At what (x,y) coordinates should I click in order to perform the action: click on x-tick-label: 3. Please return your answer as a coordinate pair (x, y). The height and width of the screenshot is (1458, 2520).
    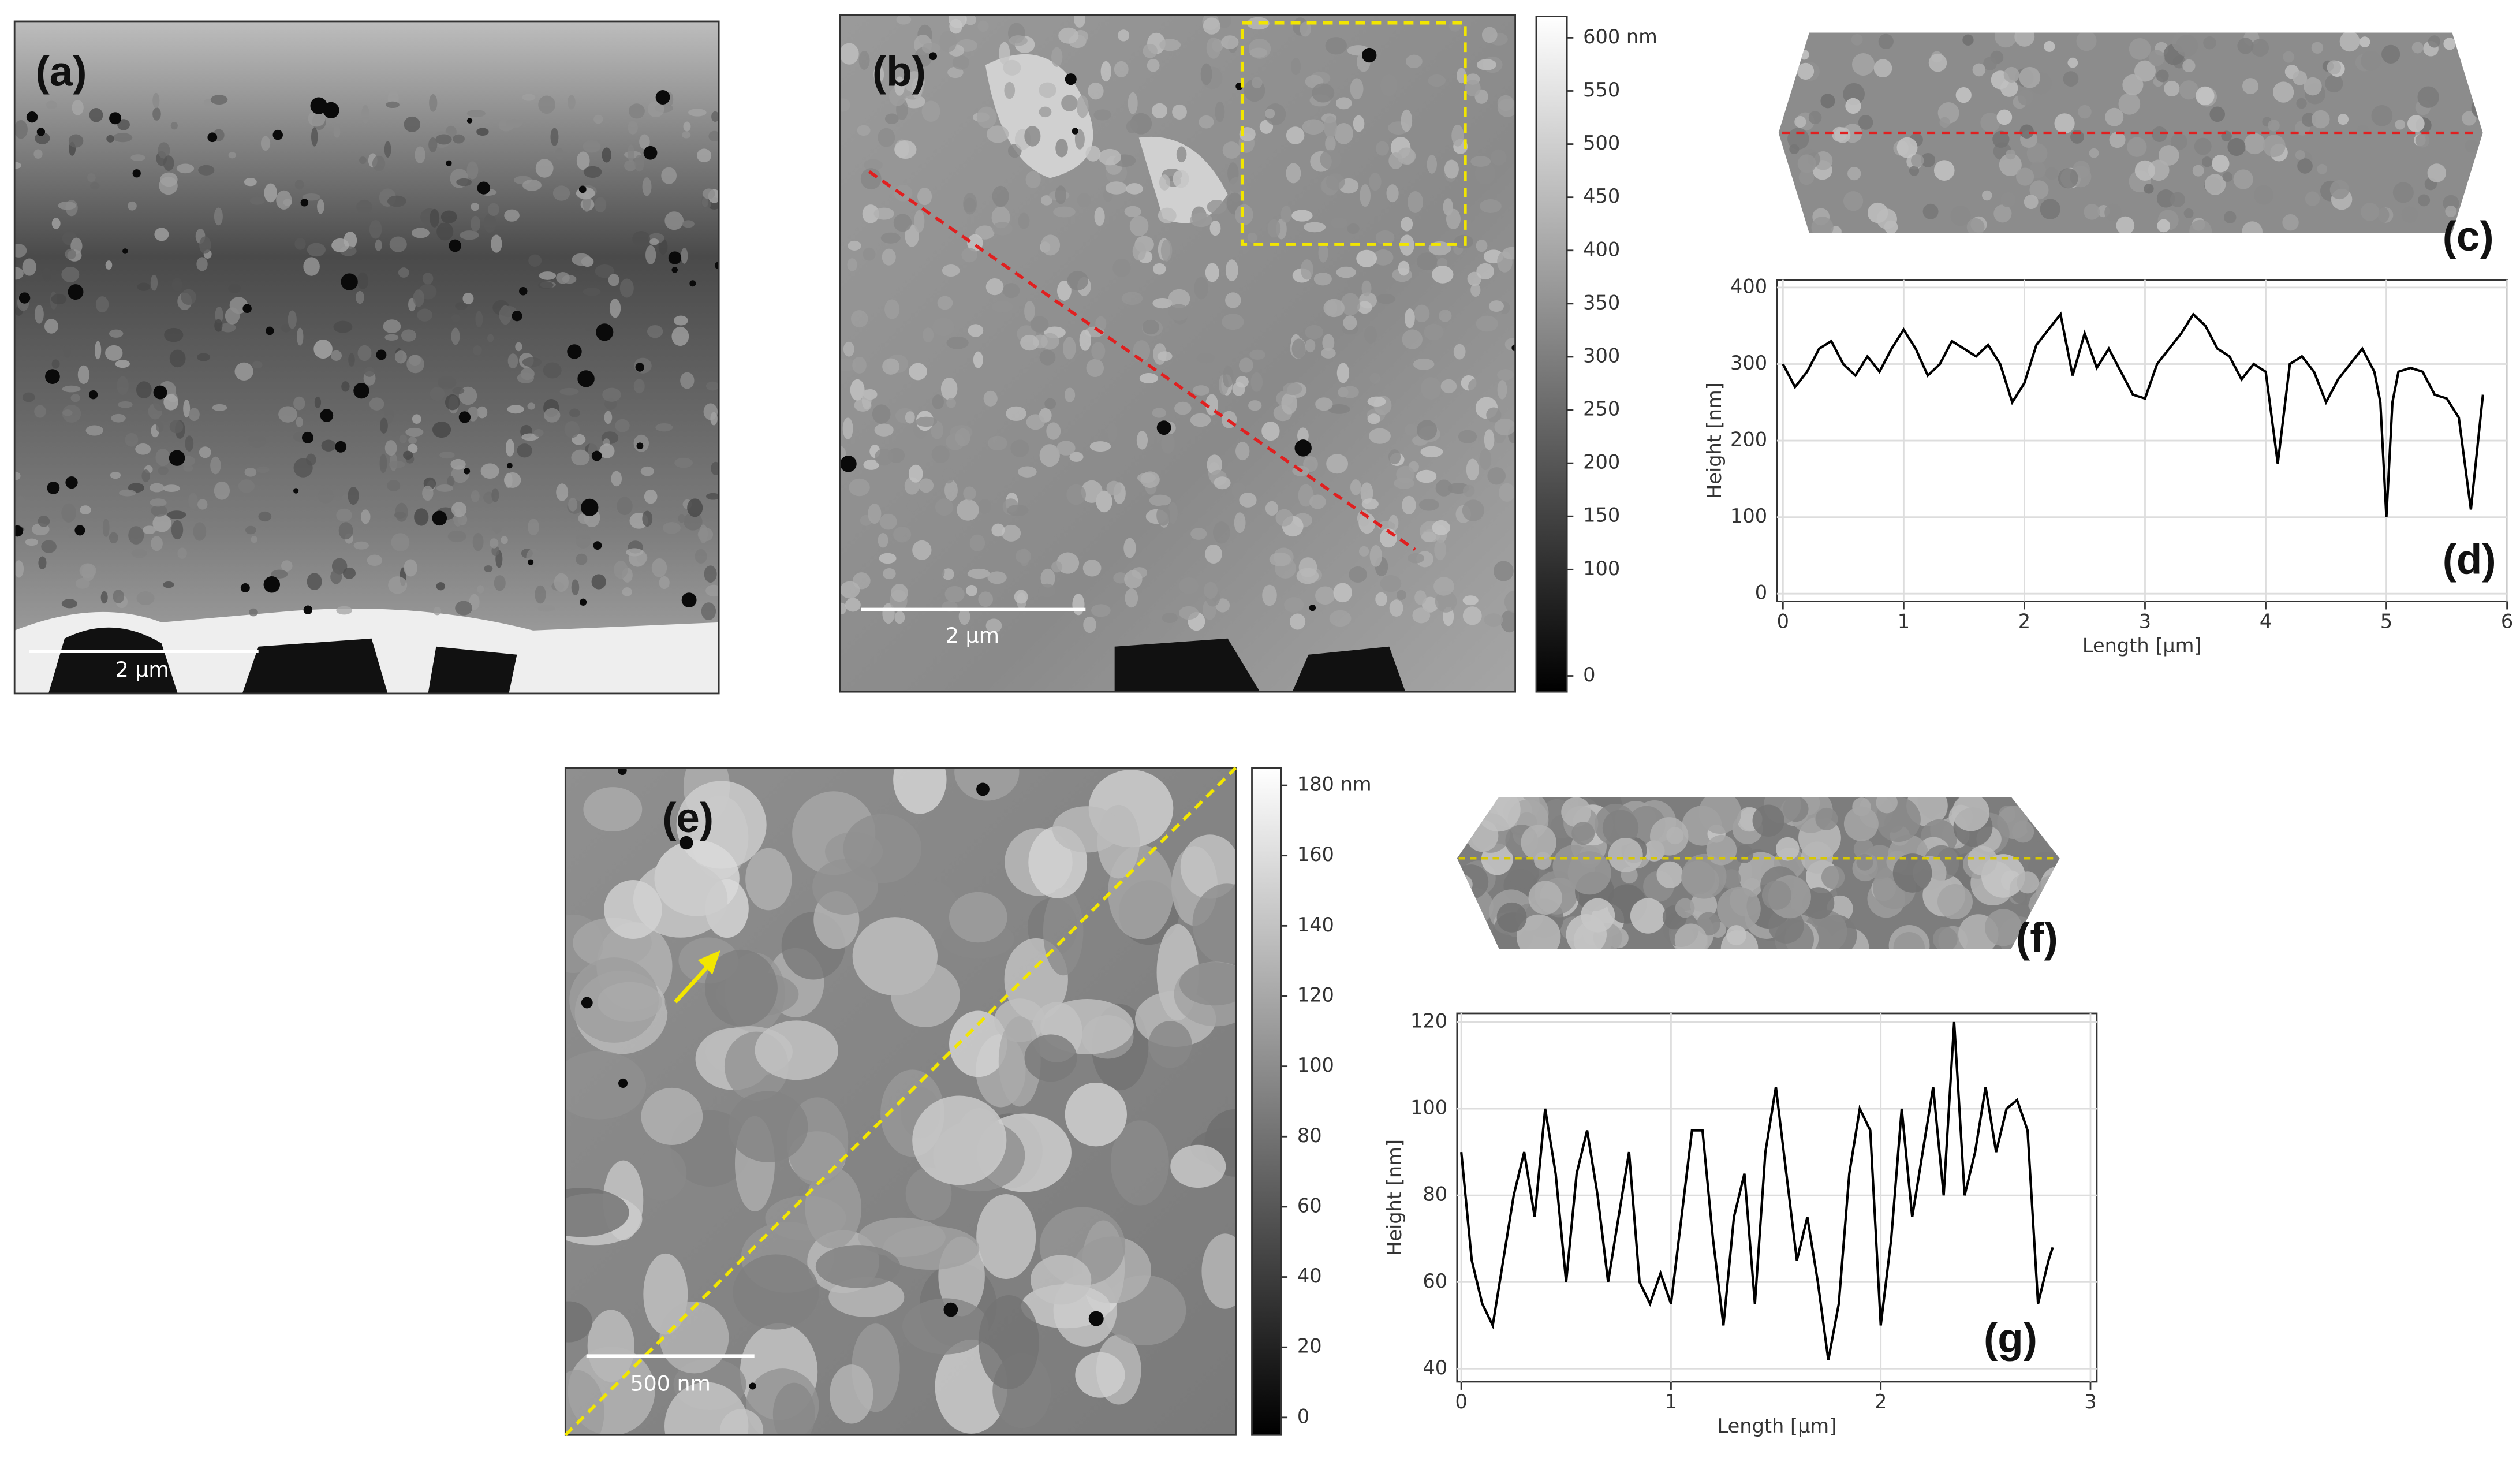
    Looking at the image, I should click on (2145, 621).